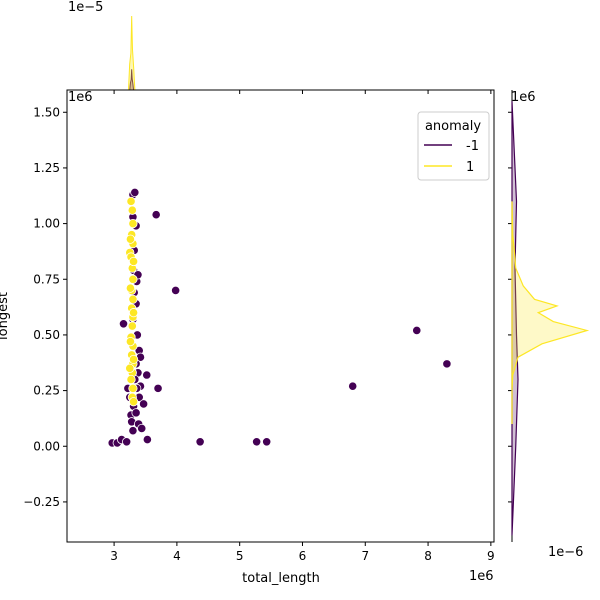  I want to click on x-tick-label: 3, so click(114, 556).